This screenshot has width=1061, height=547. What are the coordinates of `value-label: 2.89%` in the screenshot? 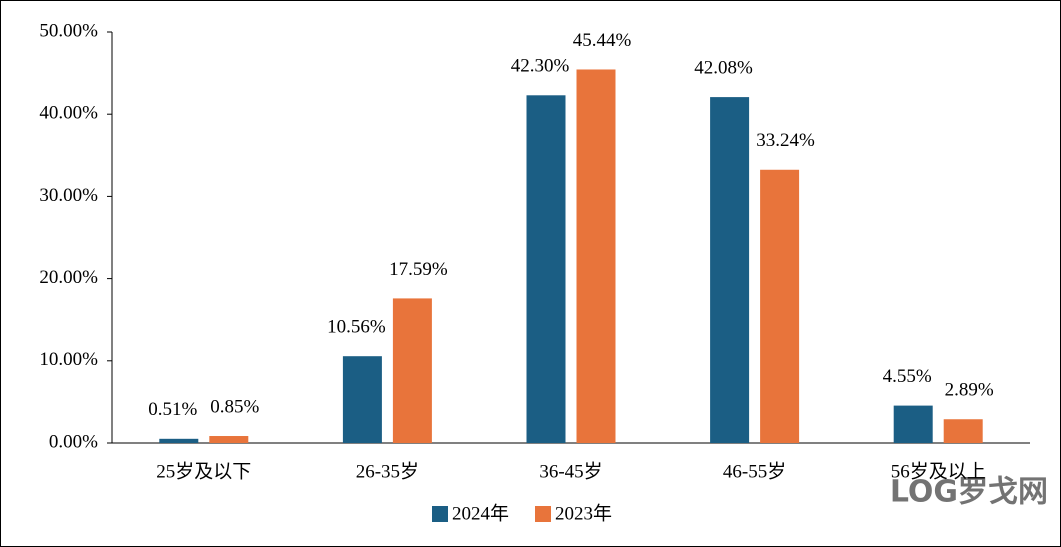 It's located at (969, 390).